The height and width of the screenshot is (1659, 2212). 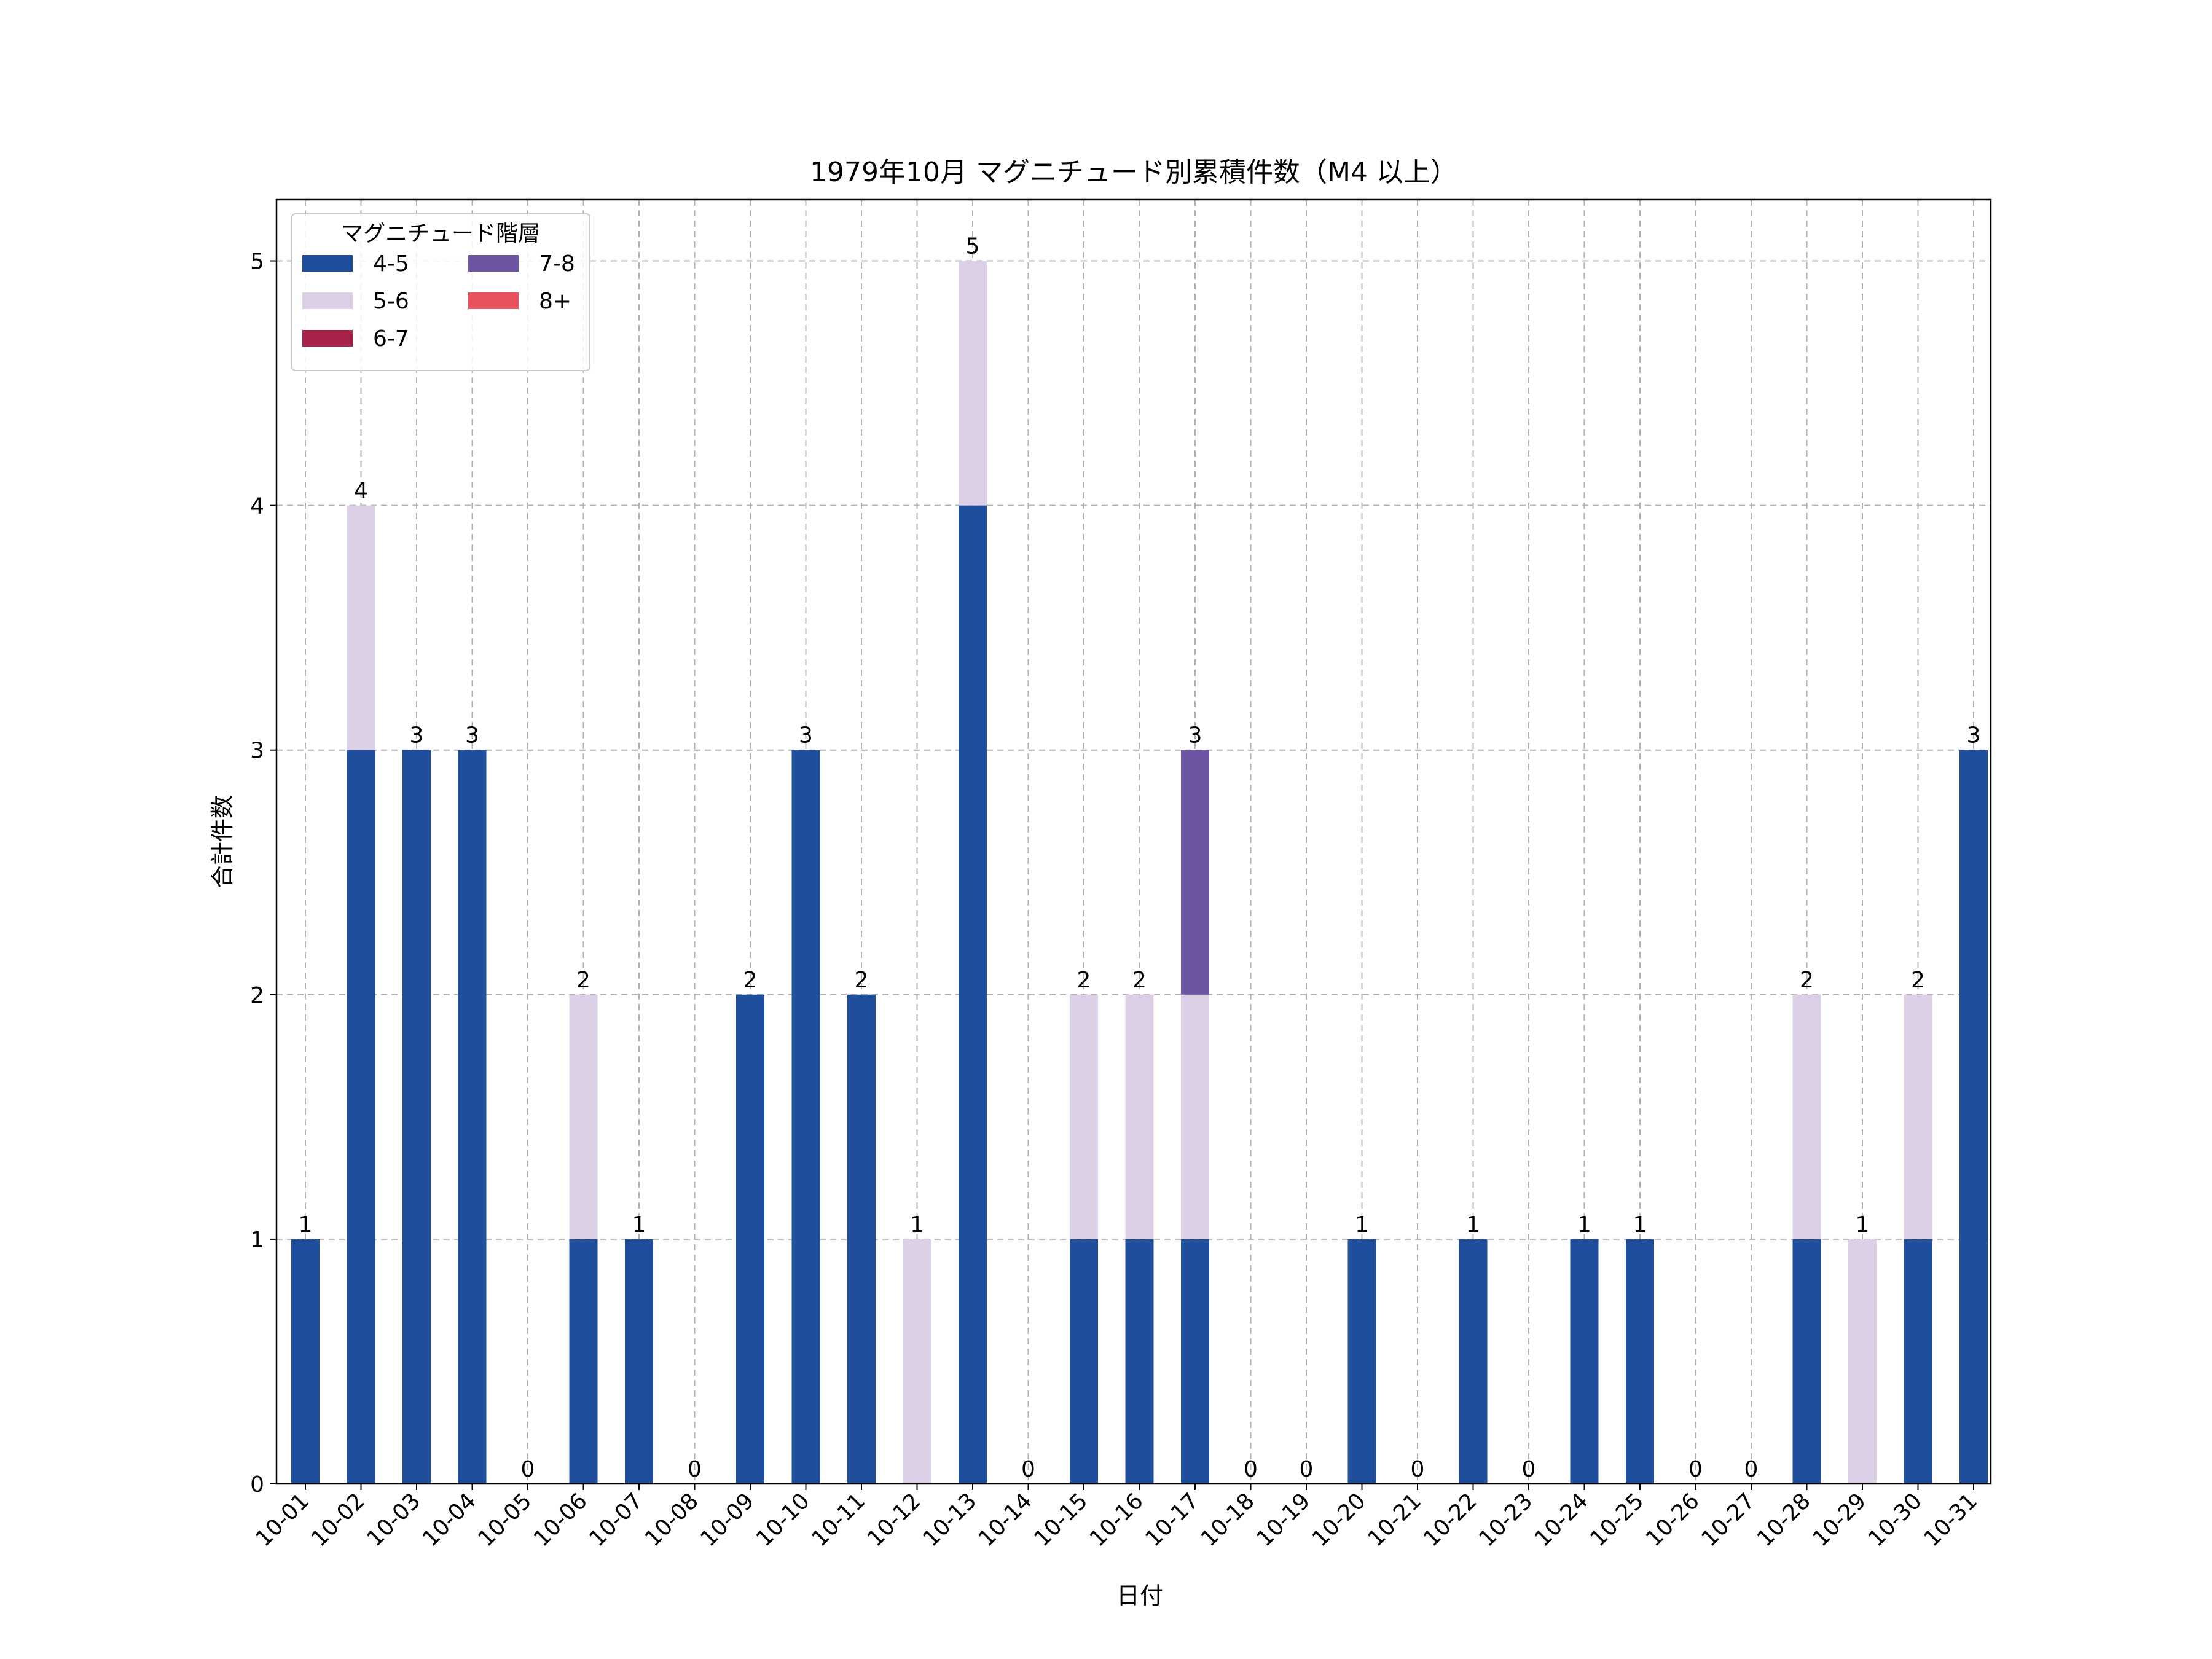 What do you see at coordinates (1133, 172) in the screenshot?
I see `chart-title: 1979年10月 マグニチュード別累積件数（M4 以上）` at bounding box center [1133, 172].